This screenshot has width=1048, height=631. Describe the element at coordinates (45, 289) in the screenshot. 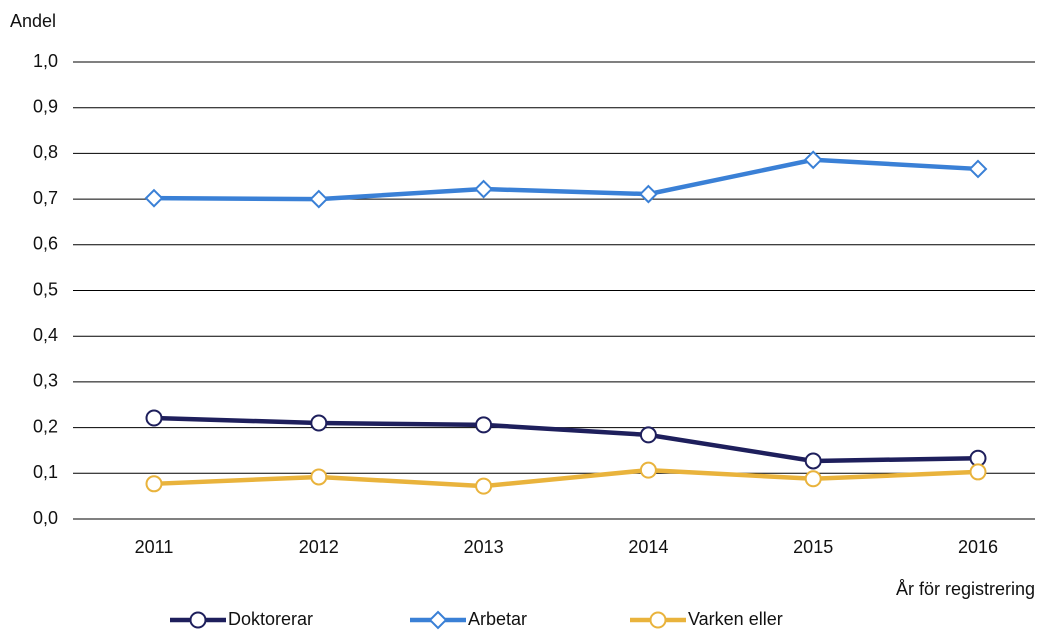

I see `y-tick-label: 0,5` at that location.